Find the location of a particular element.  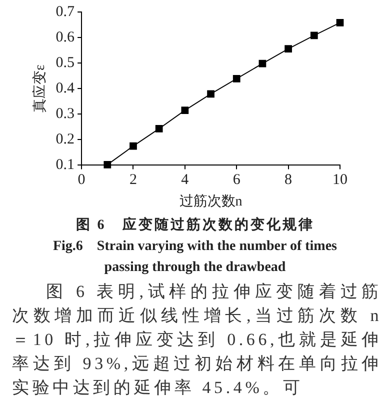

y-tick-label: 0.2 is located at coordinates (65, 140).